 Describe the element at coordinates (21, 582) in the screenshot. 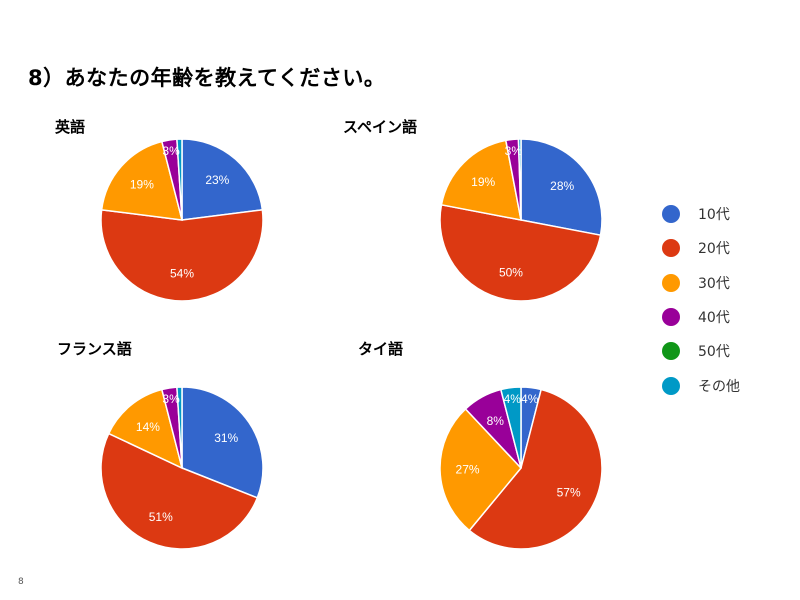

I see `page-number: 8` at that location.